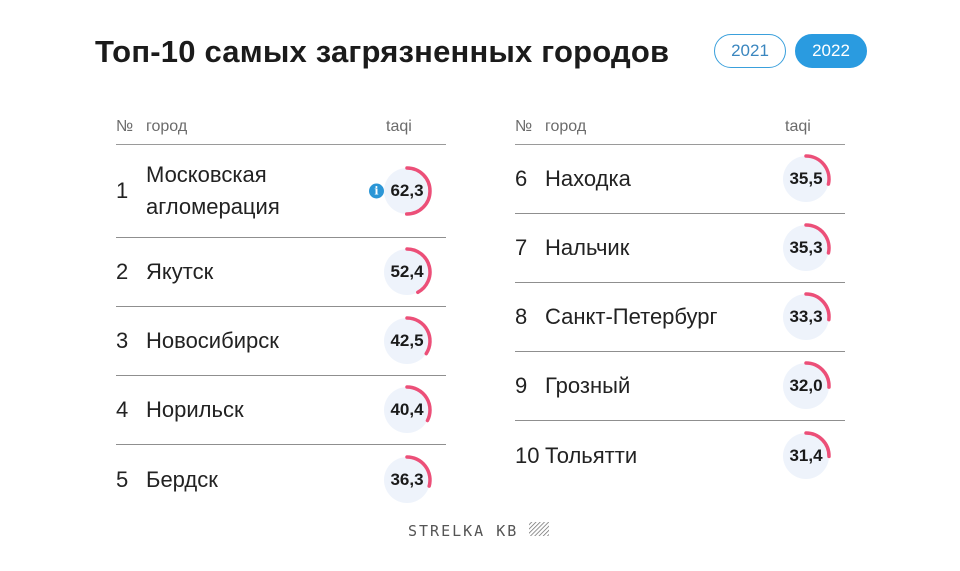  I want to click on taqi-gauge: 31,4, so click(814, 456).